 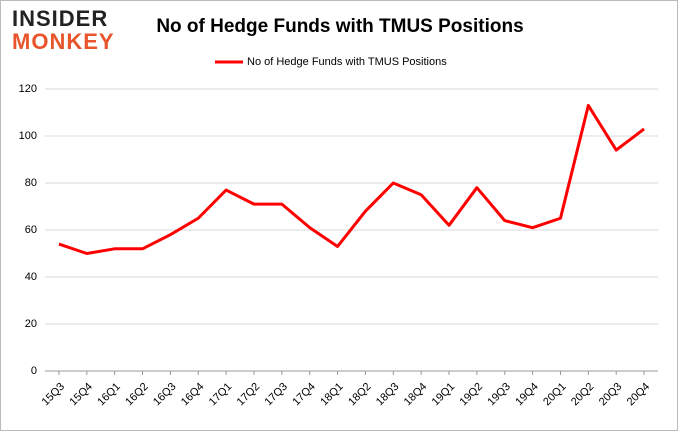 I want to click on y-tick-label: 20, so click(x=31, y=324).